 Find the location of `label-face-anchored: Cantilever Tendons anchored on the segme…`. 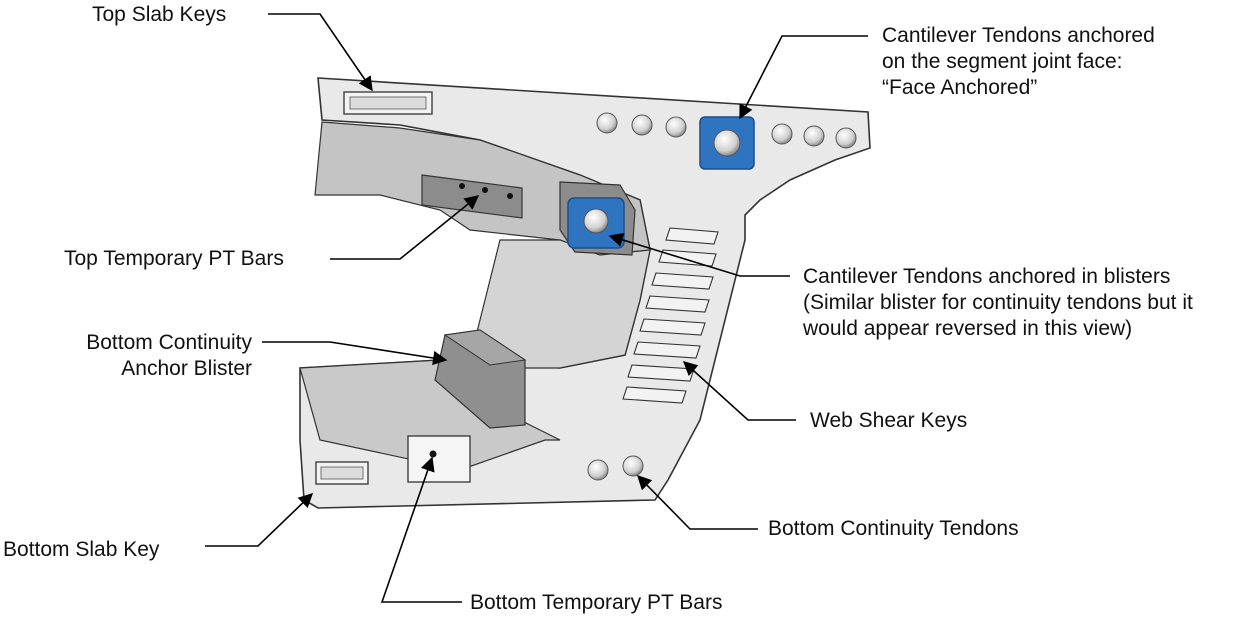

label-face-anchored: Cantilever Tendons anchored on the segme… is located at coordinates (1018, 62).